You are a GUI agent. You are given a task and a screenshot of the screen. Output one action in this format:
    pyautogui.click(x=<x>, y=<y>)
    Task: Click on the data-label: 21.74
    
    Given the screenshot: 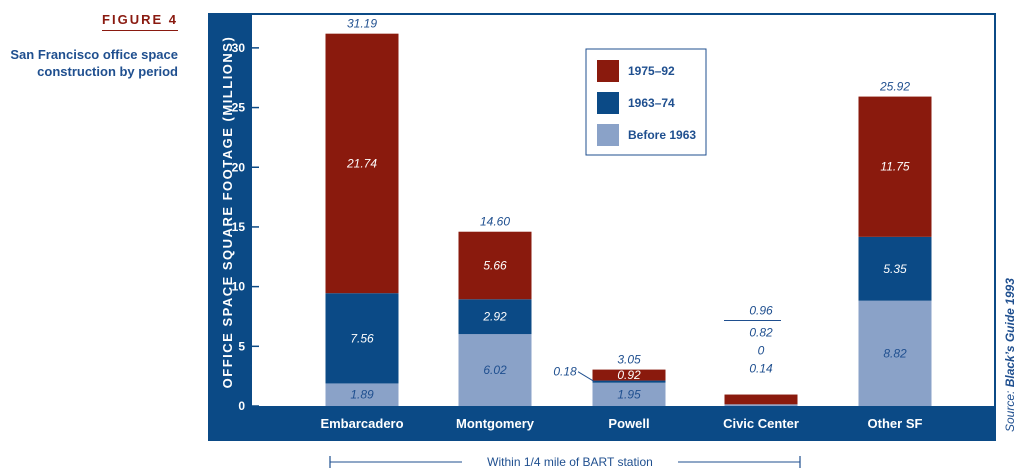 What is the action you would take?
    pyautogui.click(x=361, y=163)
    